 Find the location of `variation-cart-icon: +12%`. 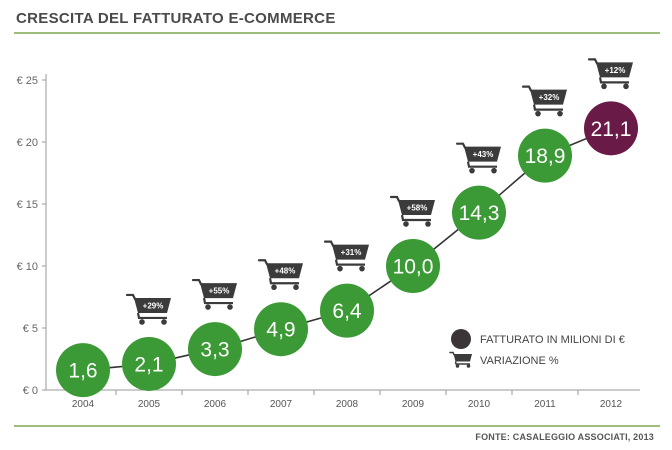

variation-cart-icon: +12% is located at coordinates (610, 74).